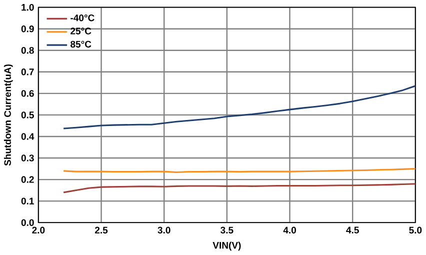  What do you see at coordinates (81, 44) in the screenshot?
I see `legend-label: 85°C` at bounding box center [81, 44].